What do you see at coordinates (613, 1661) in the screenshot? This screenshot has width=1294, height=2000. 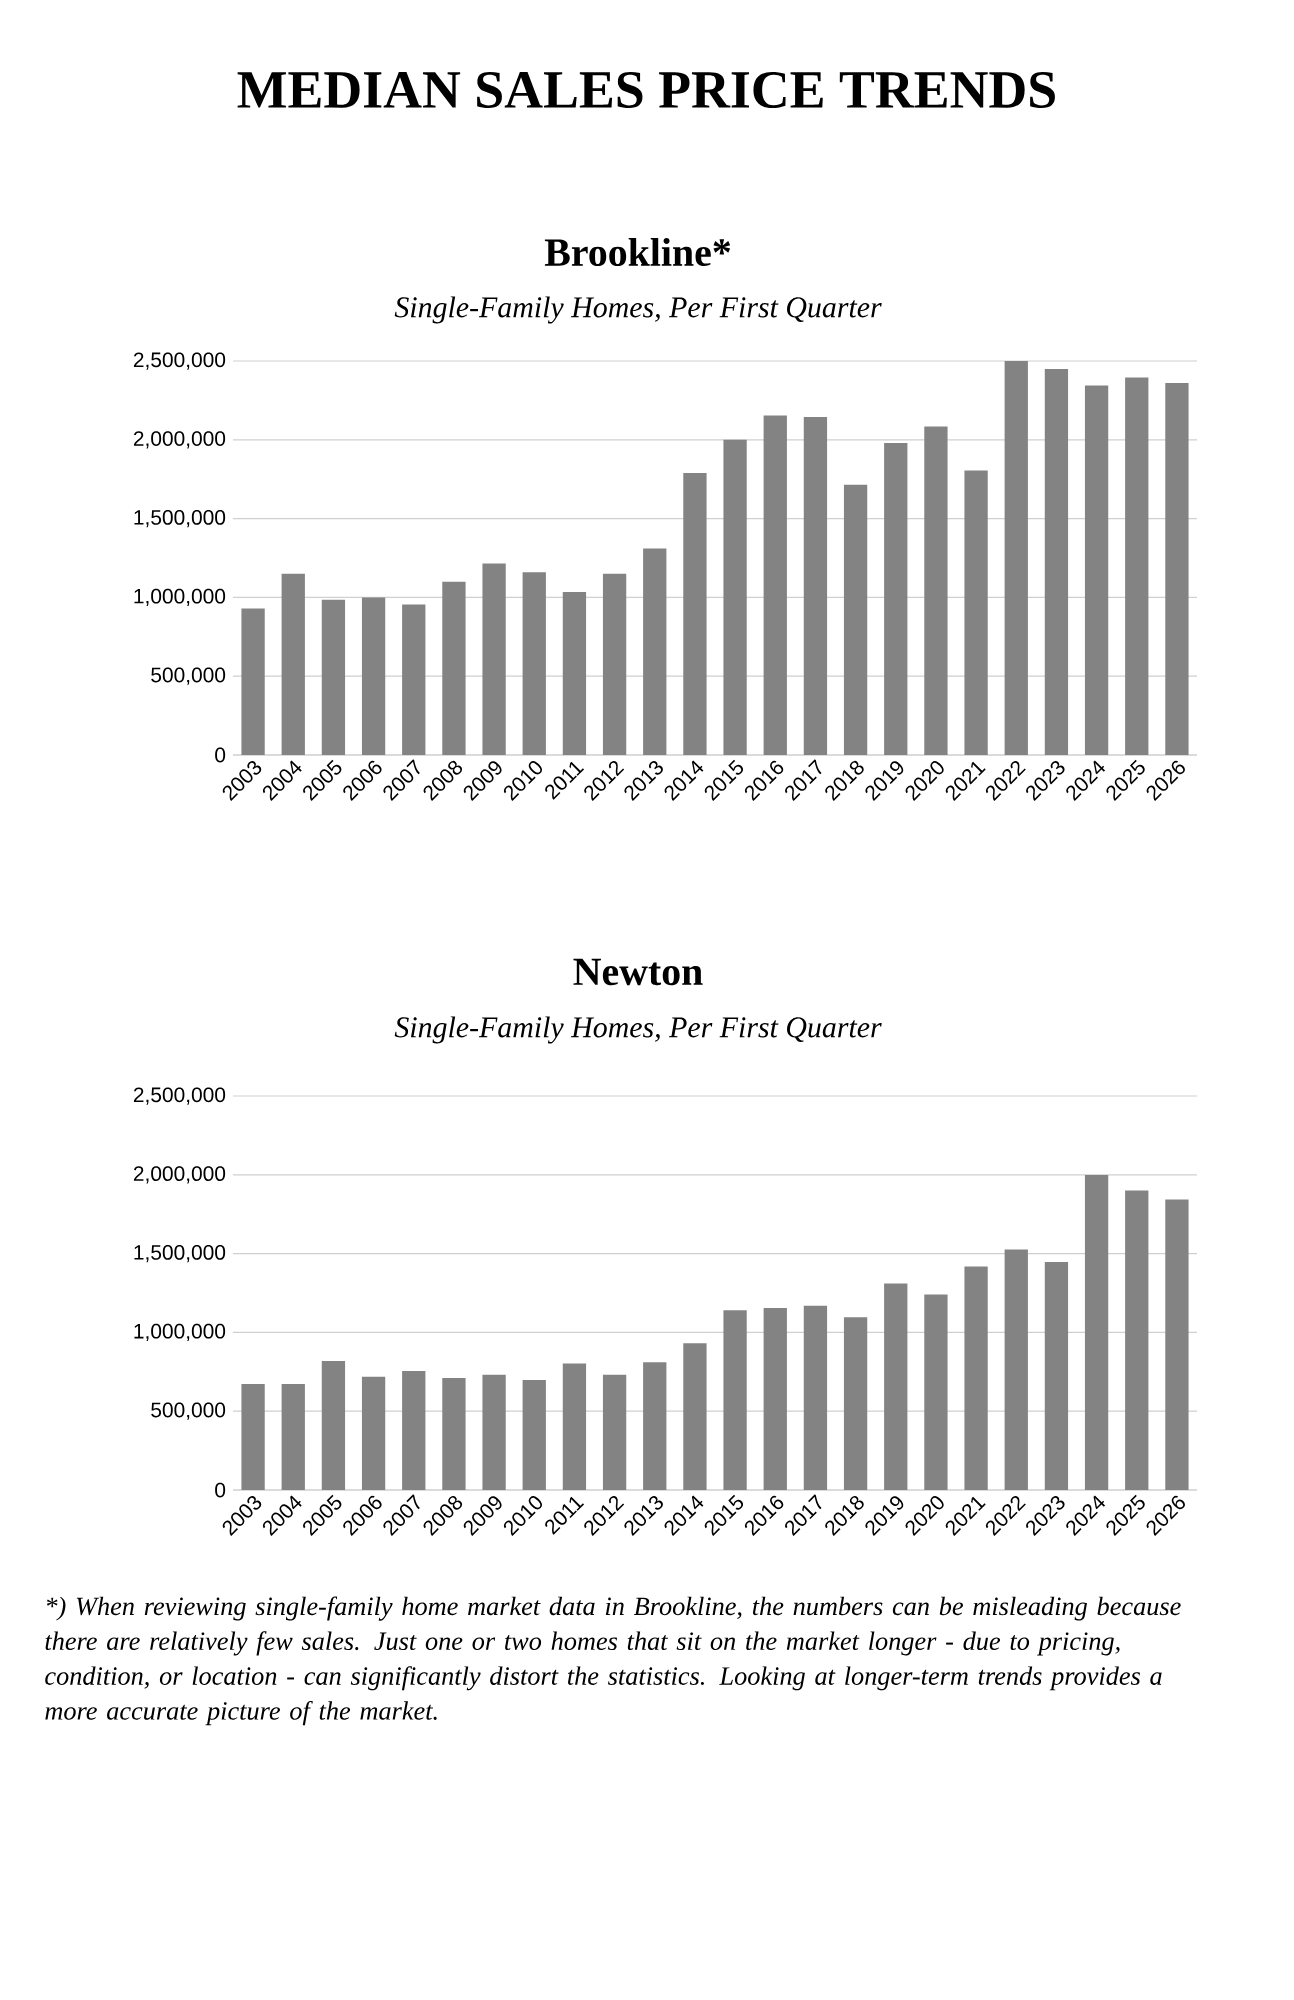 I see `text: *) When reviewing single-family home market data in Brookline, the numbers can be misleading because there are relatively few sales. Just one or two homes that sit on the market longer - due to pricing, condition, or location - can significantly distort the statistics. Looking at longer-term trends provides a more accurate picture of the market.` at bounding box center [613, 1661].